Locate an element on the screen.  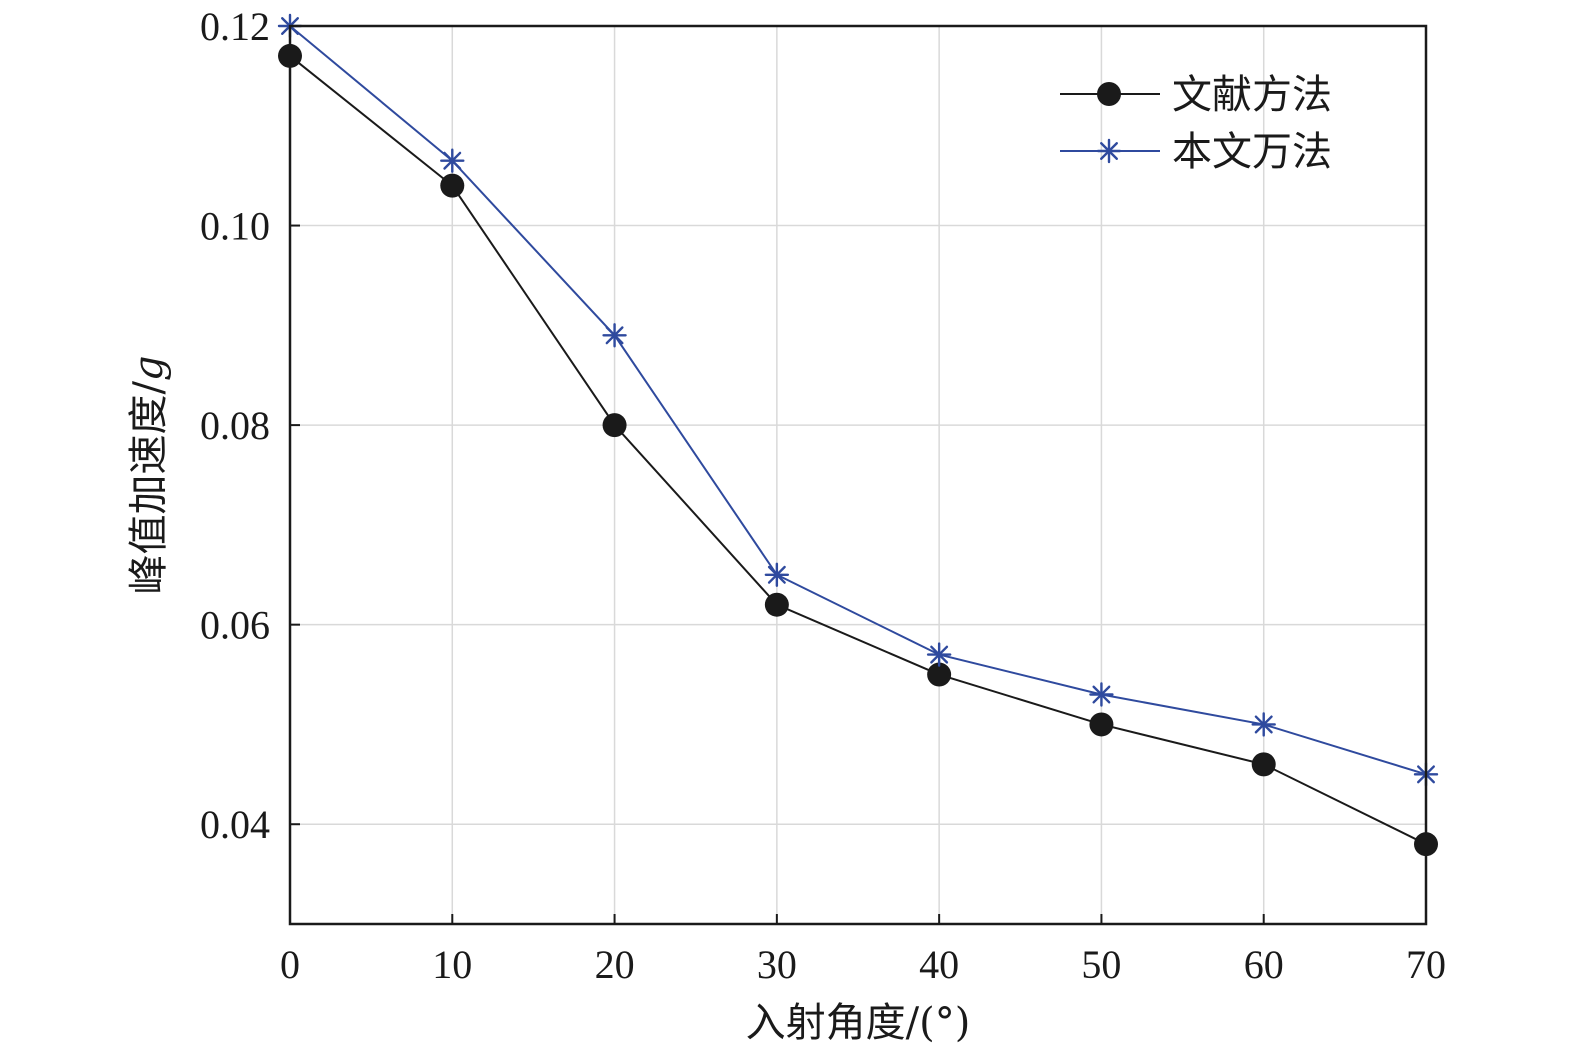
x-tick-label: 60 is located at coordinates (1264, 964).